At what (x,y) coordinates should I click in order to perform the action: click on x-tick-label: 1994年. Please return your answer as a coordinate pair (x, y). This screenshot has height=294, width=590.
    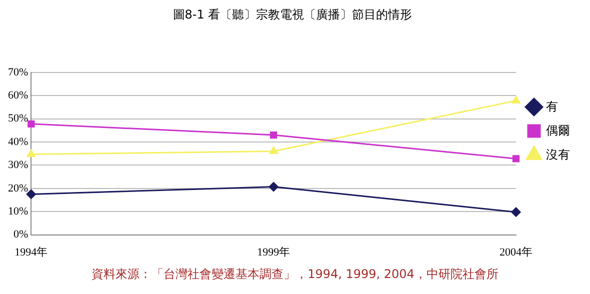
    Looking at the image, I should click on (31, 252).